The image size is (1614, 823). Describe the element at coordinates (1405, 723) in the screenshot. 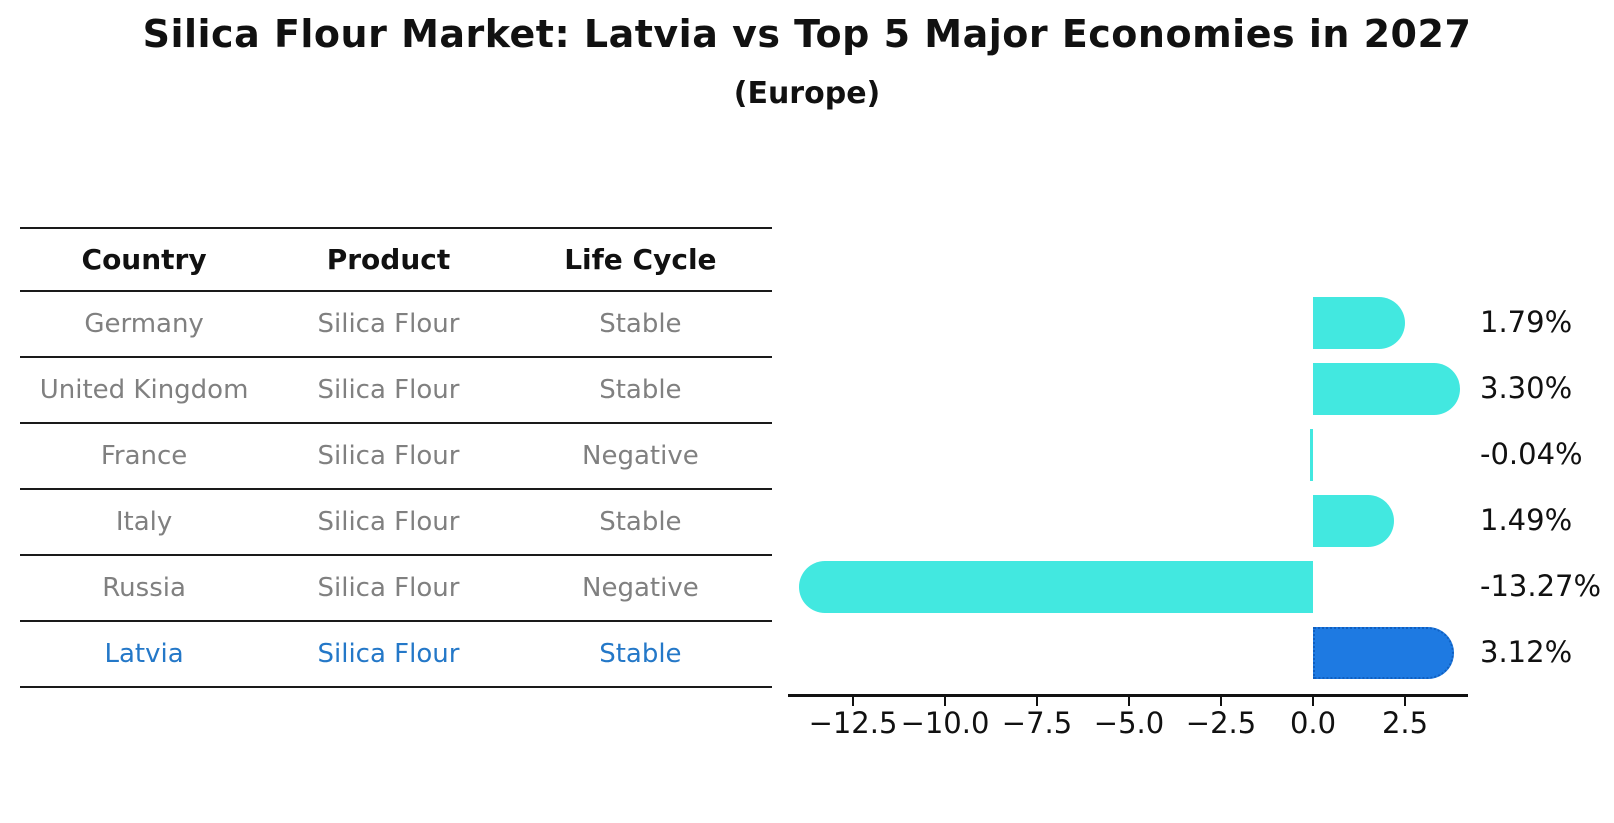

I see `x-tick-label: 2.5` at that location.